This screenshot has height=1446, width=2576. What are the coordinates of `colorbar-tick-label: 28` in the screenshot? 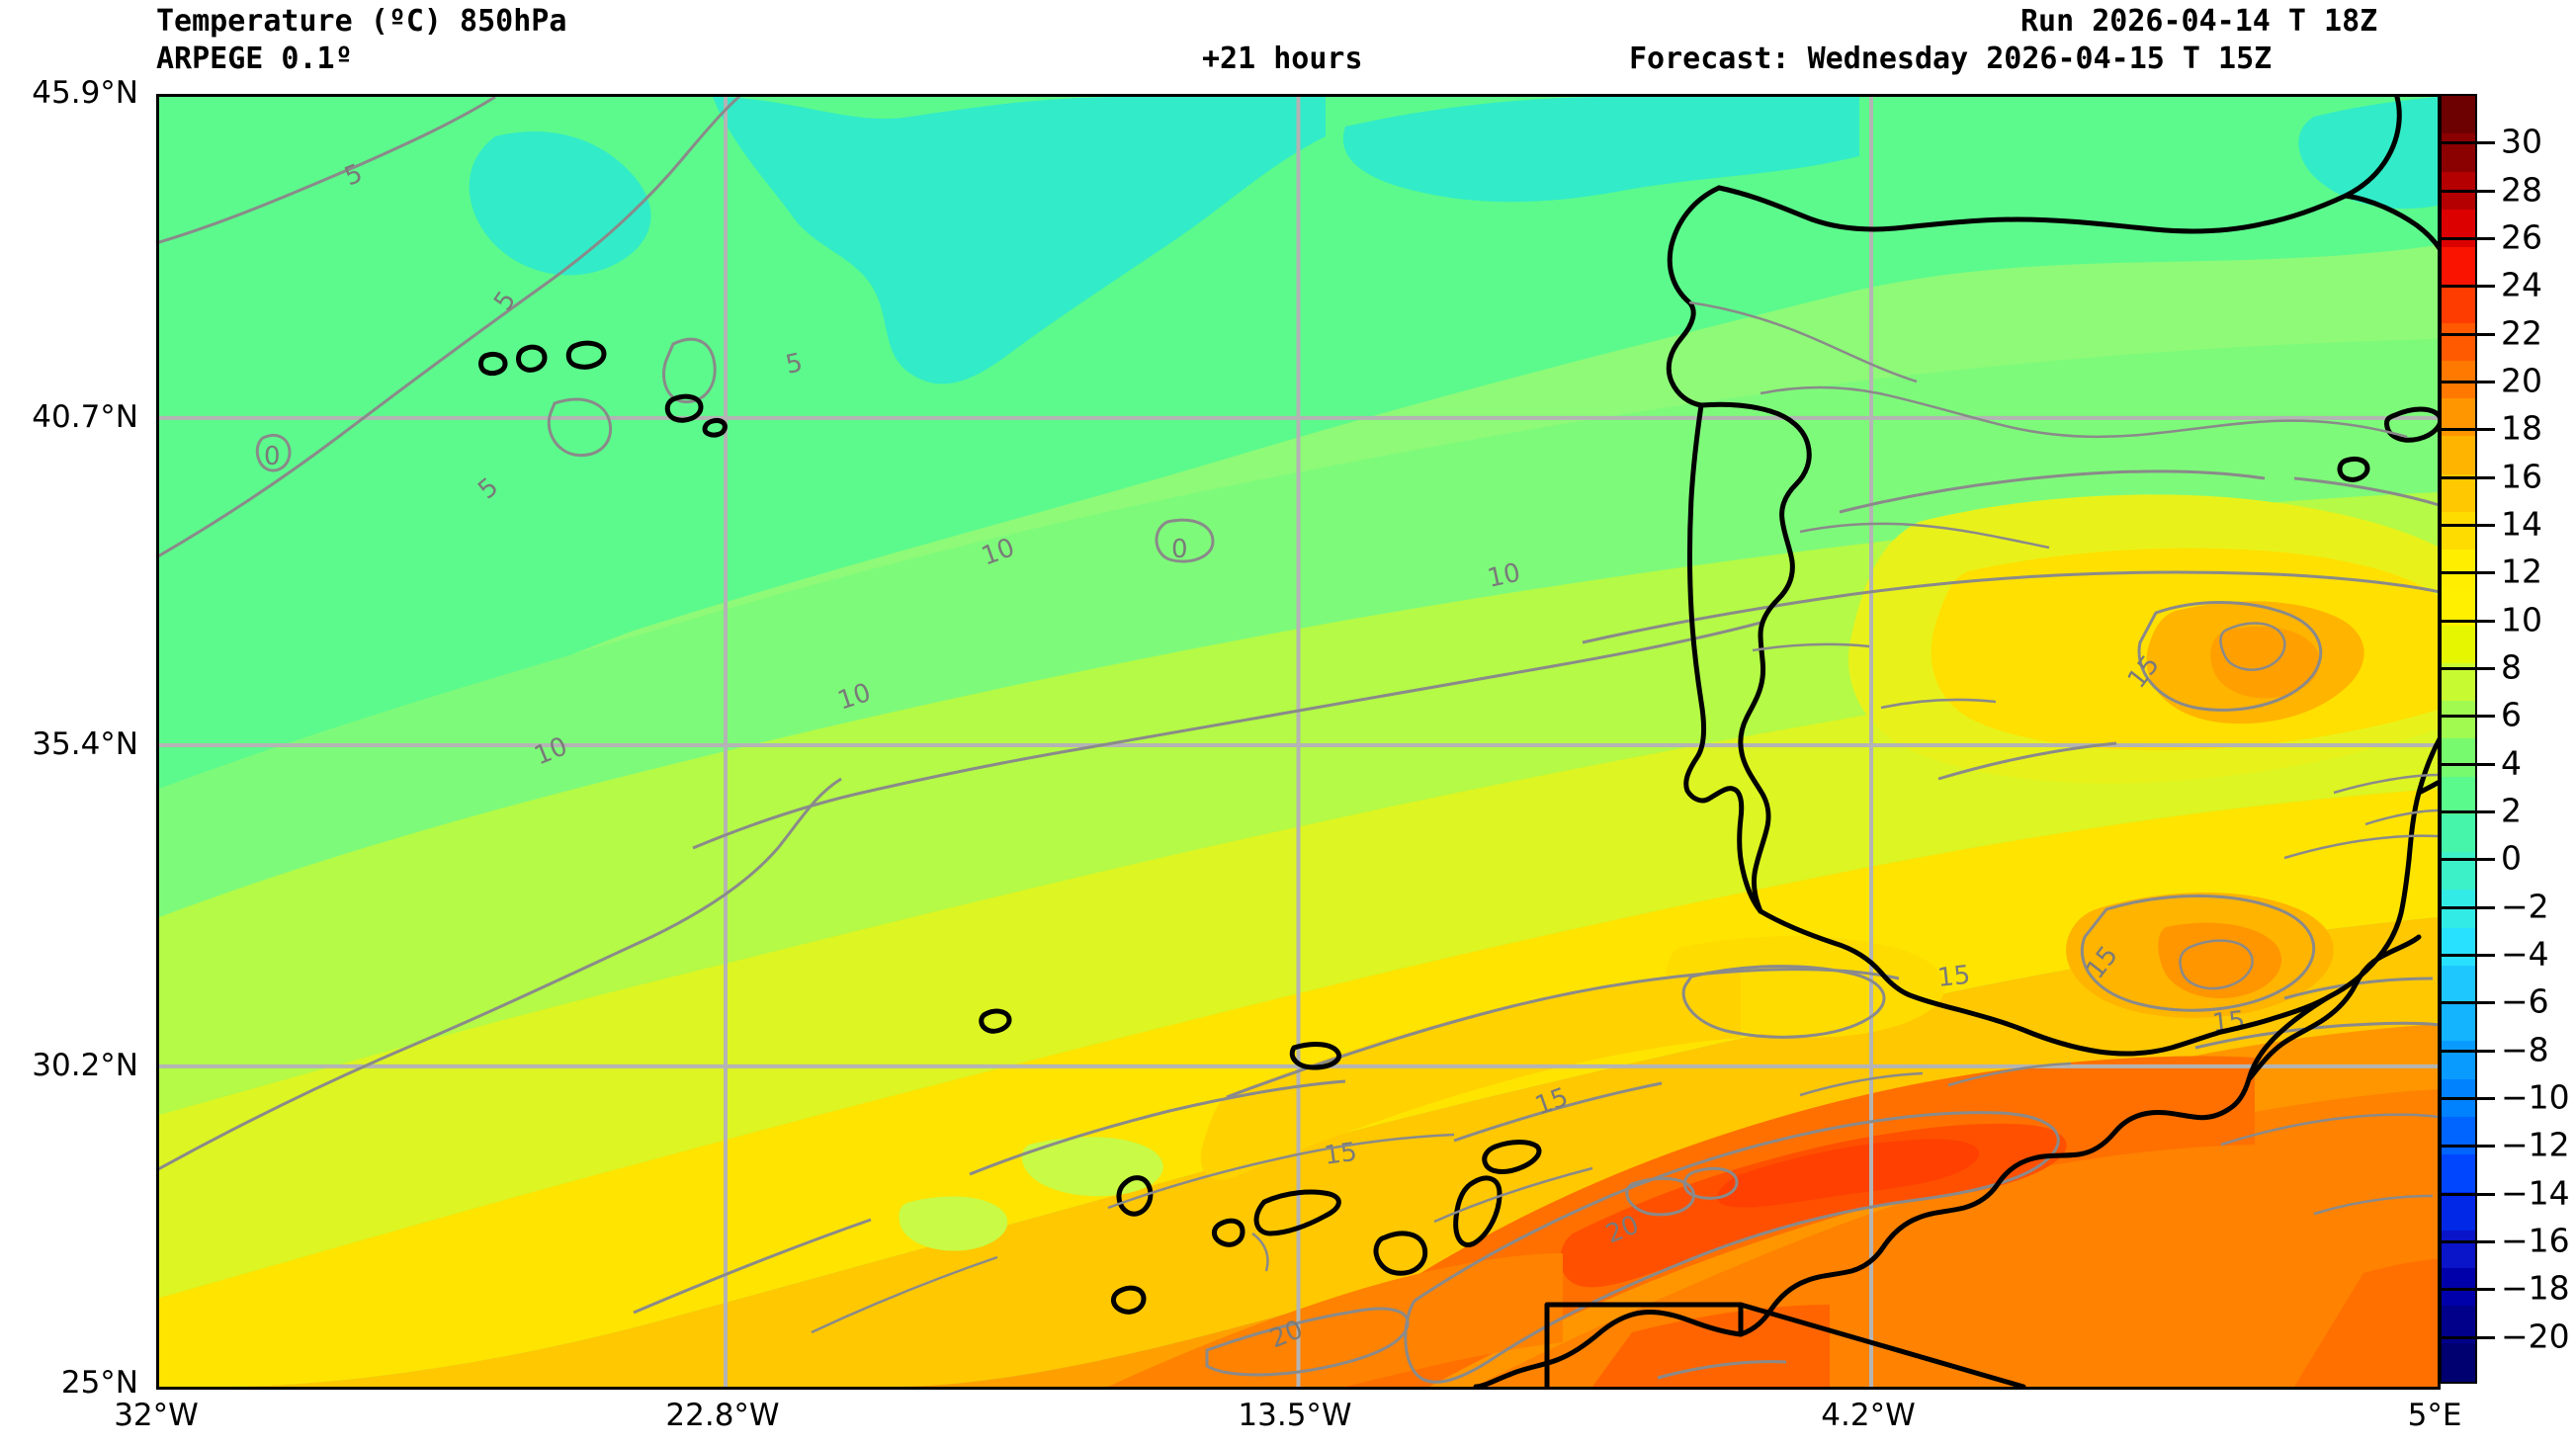 It's located at (2521, 190).